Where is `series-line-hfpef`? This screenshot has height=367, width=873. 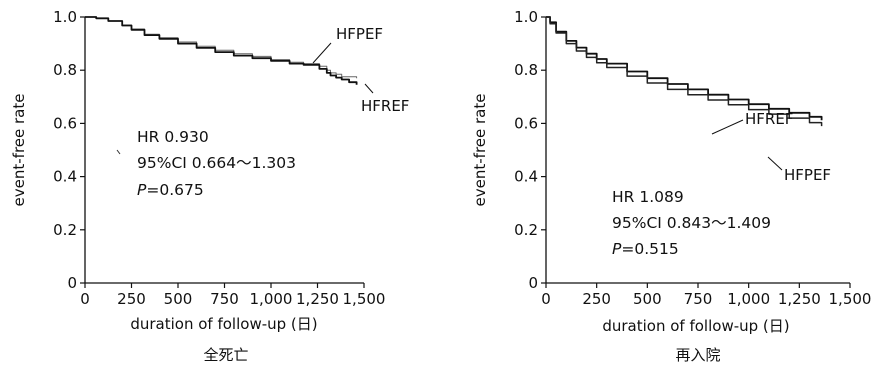 series-line-hfpef is located at coordinates (684, 71).